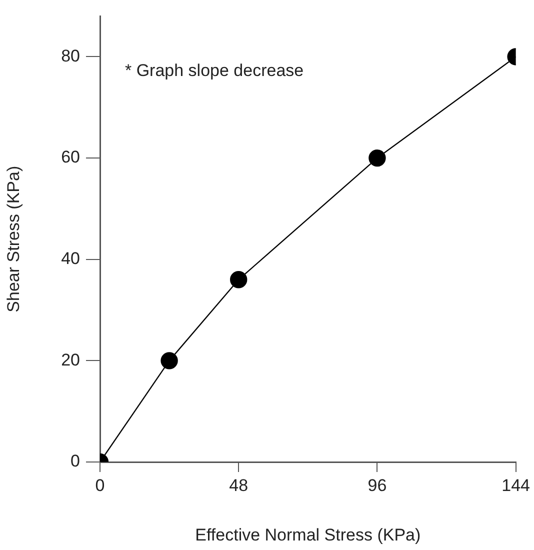 Image resolution: width=534 pixels, height=550 pixels. I want to click on y-axis-title: Shear Stress (KPa), so click(13, 239).